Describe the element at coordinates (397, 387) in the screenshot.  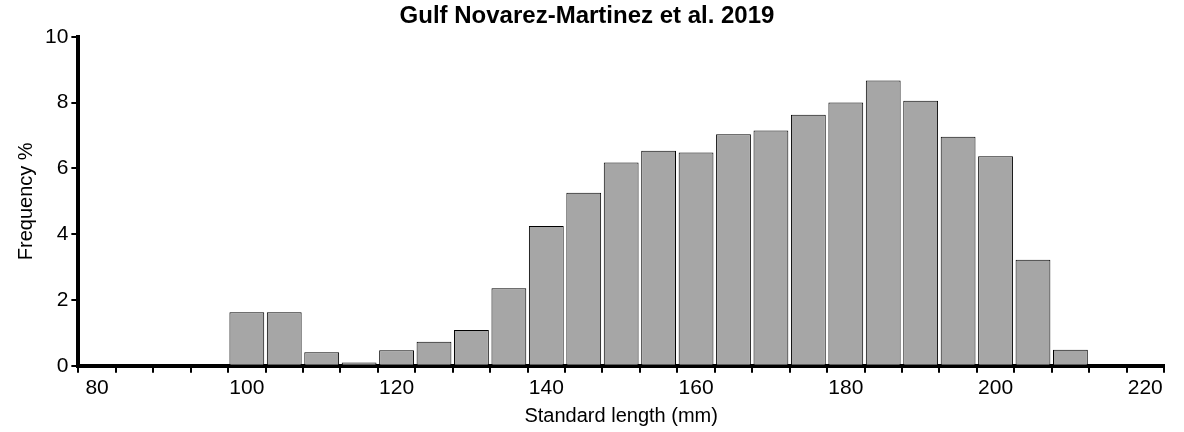
I see `x-tick-label: 120` at that location.